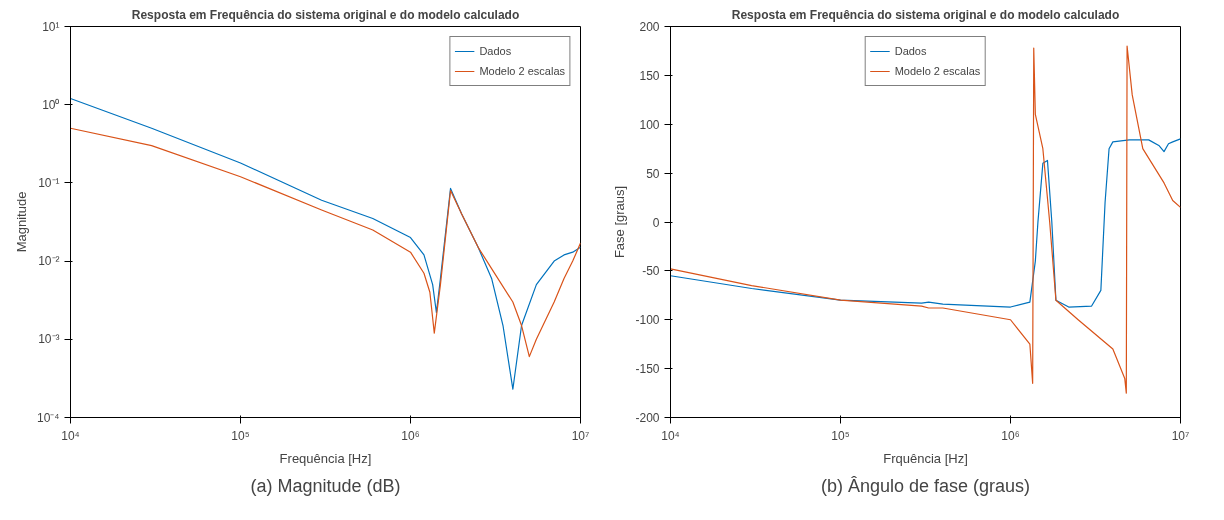 This screenshot has width=1224, height=520. I want to click on x-axis-title: Frquência [Hz], so click(925, 458).